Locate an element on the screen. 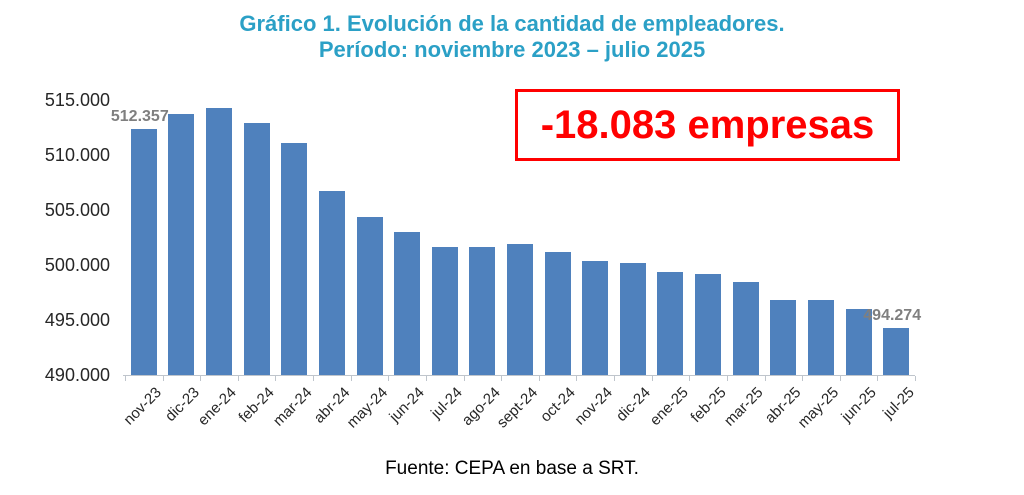 This screenshot has height=495, width=1024. annotation-text: -18.083 empresas is located at coordinates (707, 124).